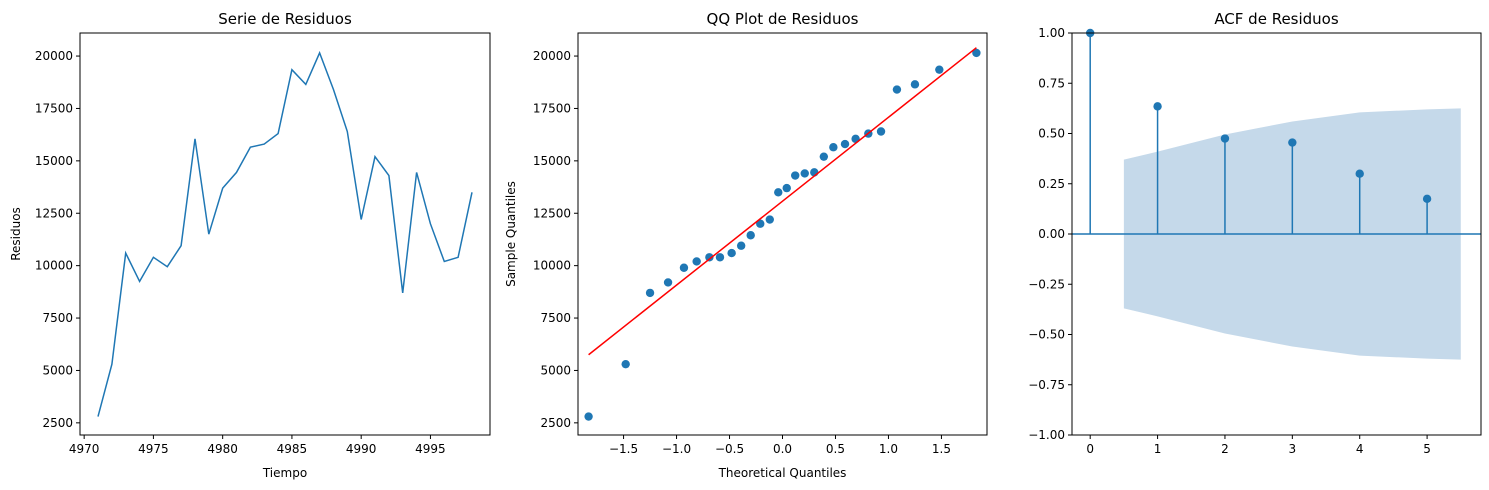 The image size is (1489, 490). What do you see at coordinates (511, 234) in the screenshot?
I see `y-axis-label: Sample Quantiles` at bounding box center [511, 234].